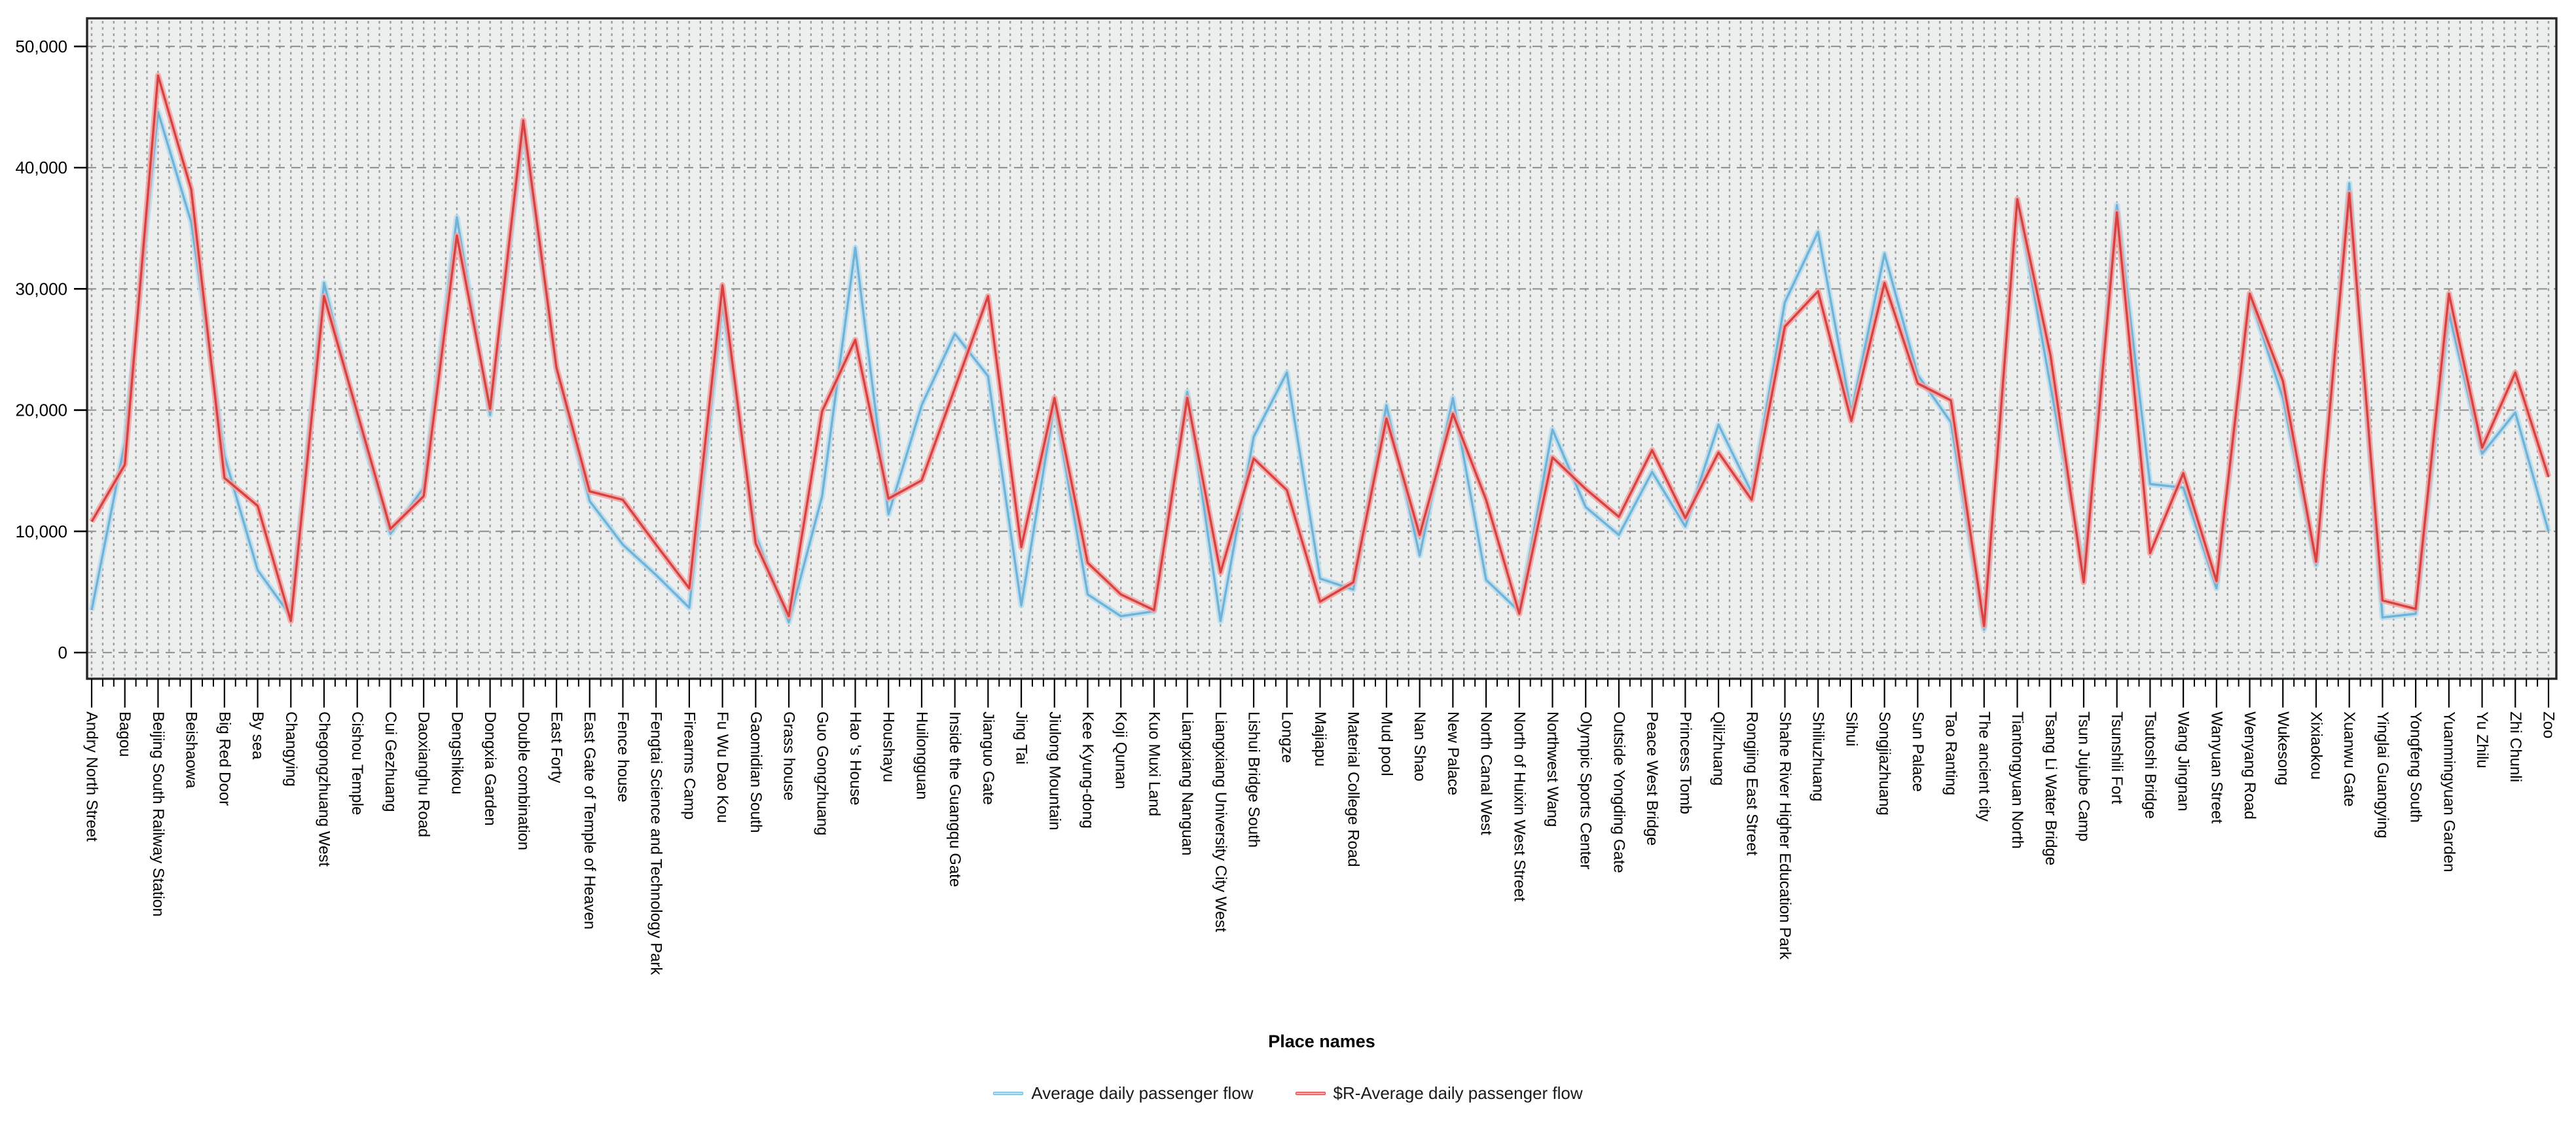 The width and height of the screenshot is (2576, 1133). I want to click on x-axis-label: Liangxiang Nanguan, so click(1187, 783).